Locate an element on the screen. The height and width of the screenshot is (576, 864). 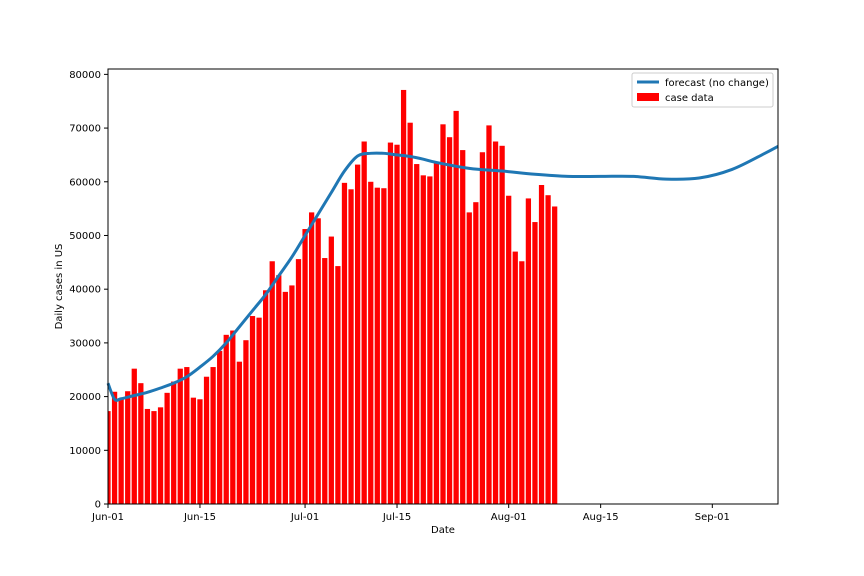
y-tick-label: 40000 is located at coordinates (85, 290).